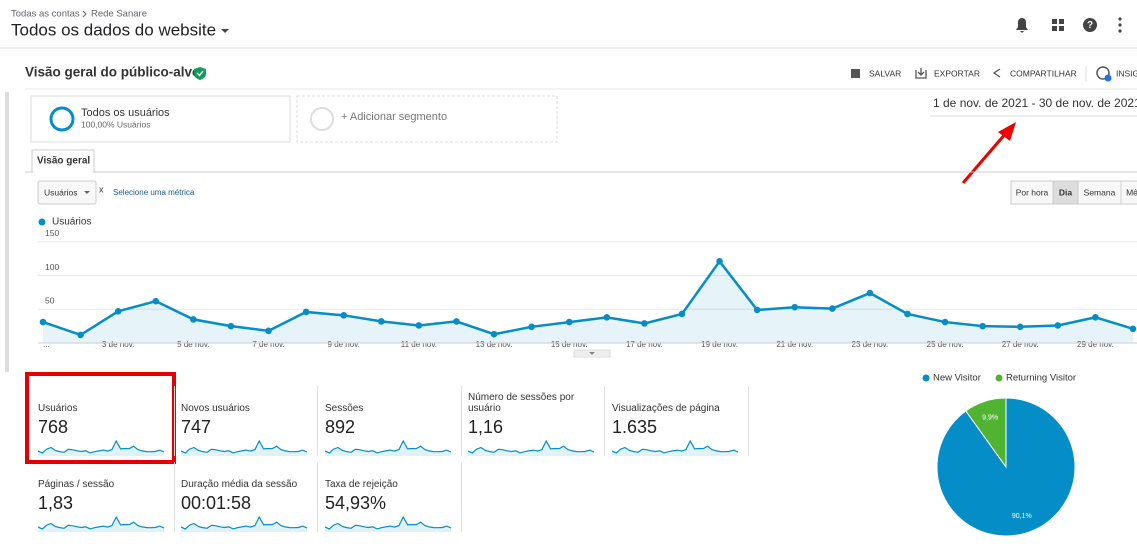 This screenshot has height=544, width=1137. Describe the element at coordinates (71, 222) in the screenshot. I see `legend-label: Usuários` at that location.